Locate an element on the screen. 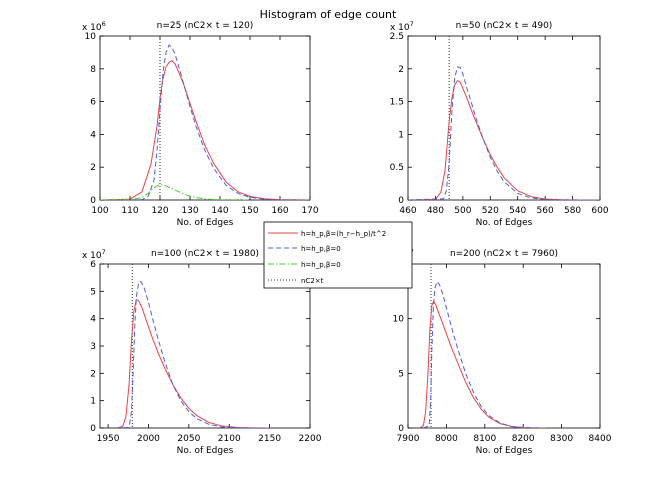 Image resolution: width=664 pixels, height=480 pixels. x-tick-label: 2000 is located at coordinates (148, 439).